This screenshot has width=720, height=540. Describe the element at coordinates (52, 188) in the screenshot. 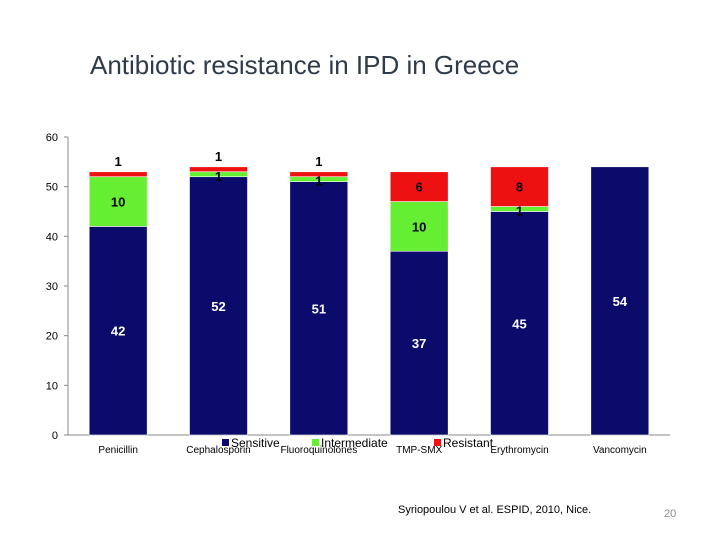

I see `y-tick-label: 50` at that location.